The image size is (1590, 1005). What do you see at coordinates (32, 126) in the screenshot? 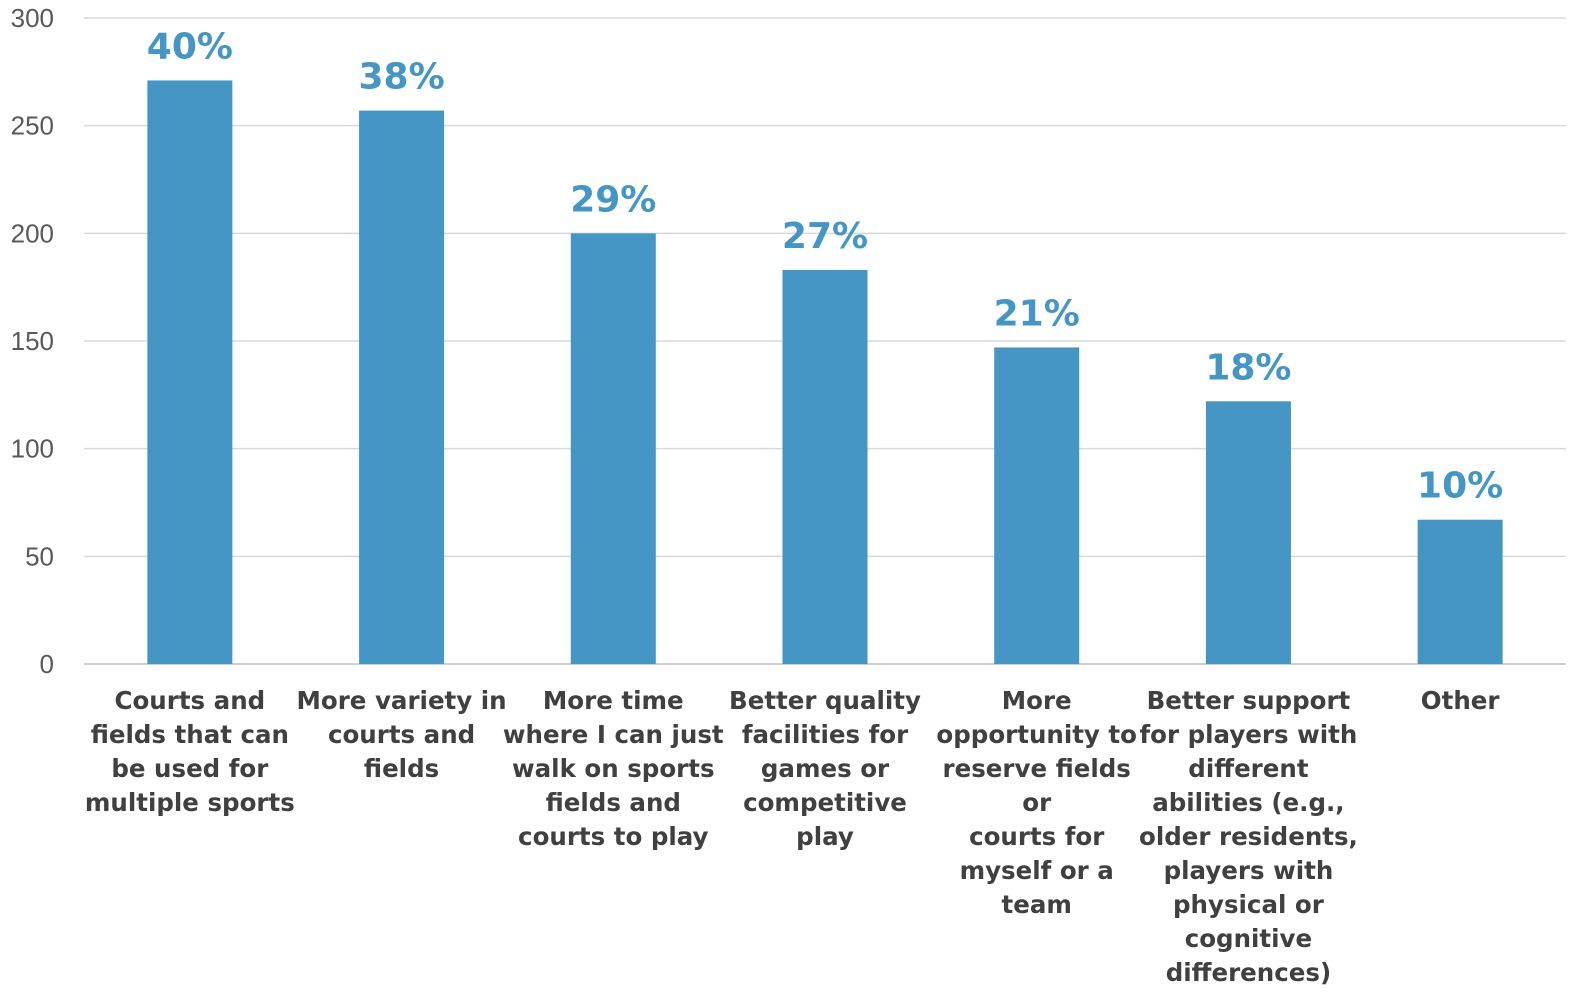
I see `y-tick-label-250: 250` at bounding box center [32, 126].